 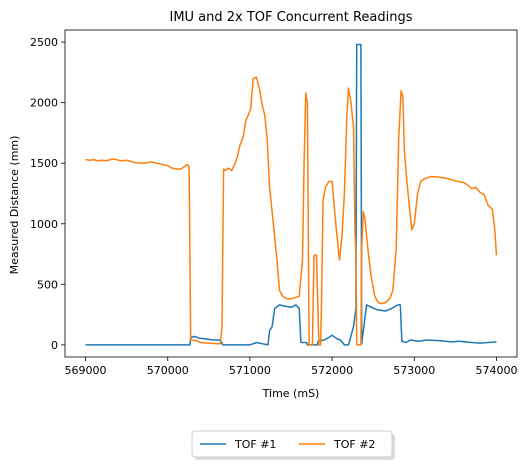 What do you see at coordinates (496, 370) in the screenshot?
I see `x-tick-label: 574000` at bounding box center [496, 370].